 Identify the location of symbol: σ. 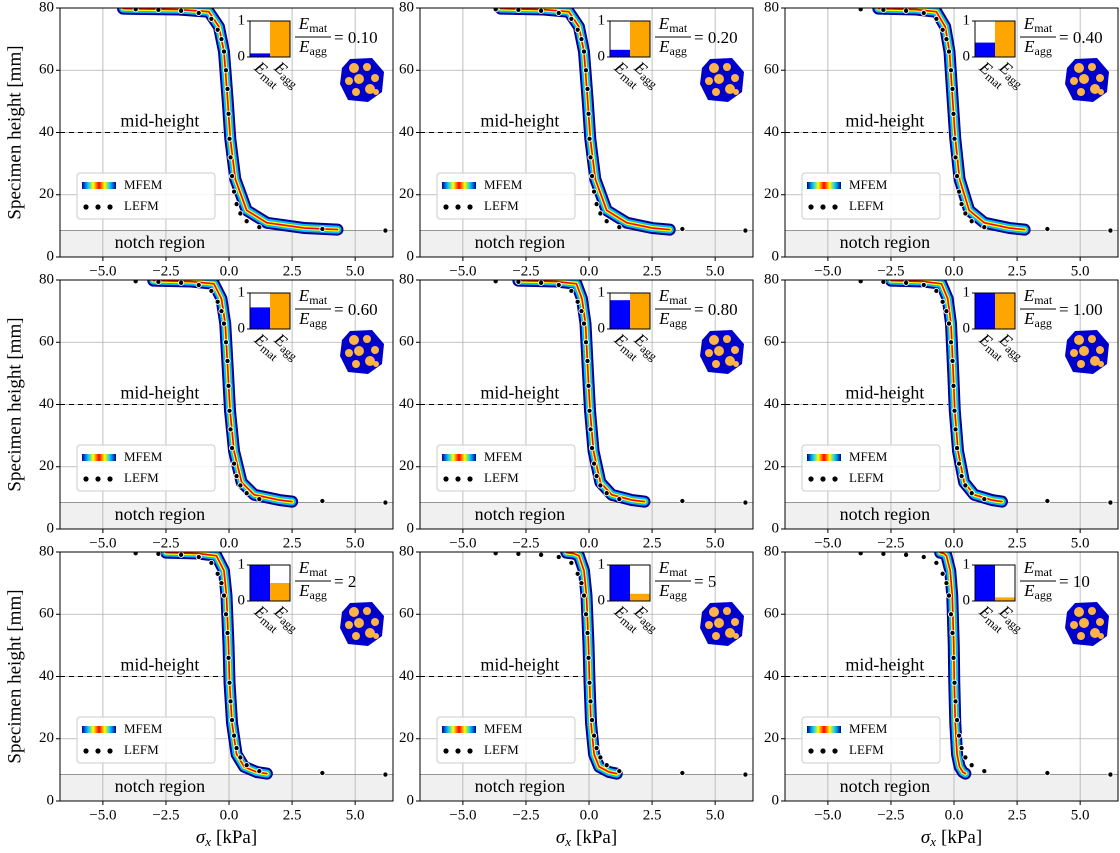
(201, 837).